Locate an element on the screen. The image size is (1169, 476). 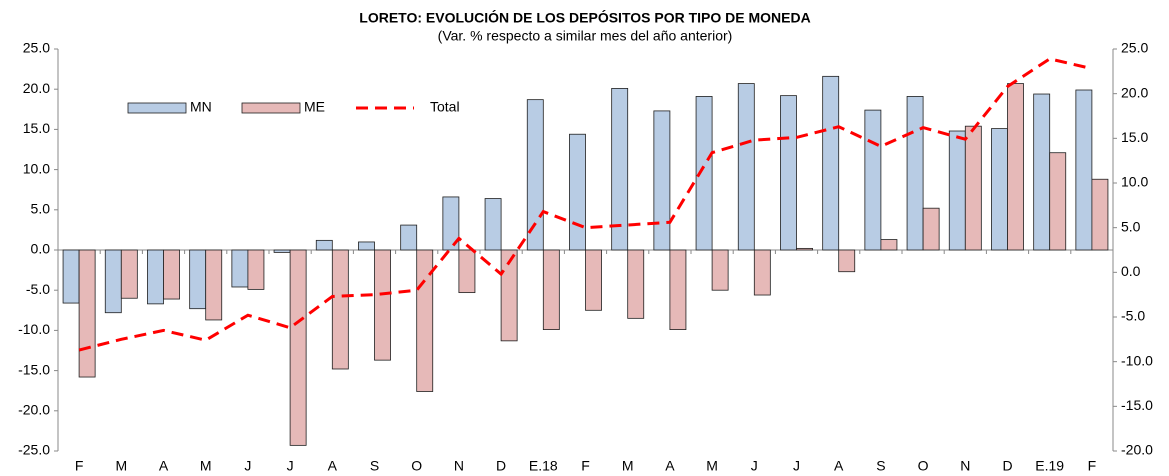
x-tick-label: E.18 is located at coordinates (543, 466).